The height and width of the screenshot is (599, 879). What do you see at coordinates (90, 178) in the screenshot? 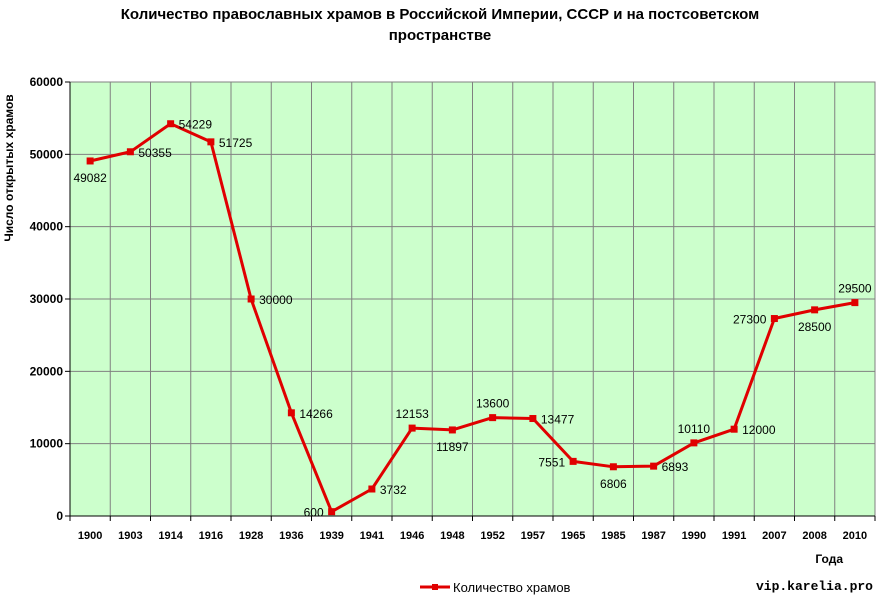
I see `data-label: 49082` at bounding box center [90, 178].